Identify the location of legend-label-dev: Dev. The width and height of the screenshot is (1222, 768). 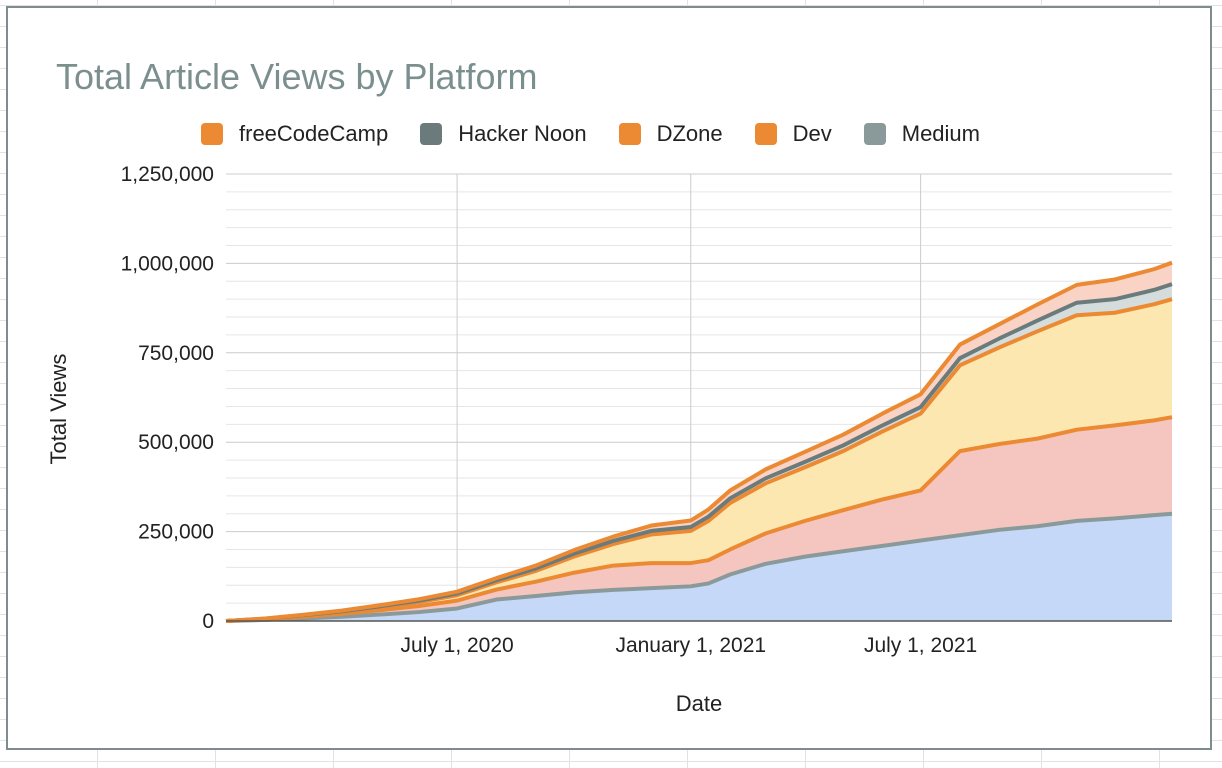
(812, 133).